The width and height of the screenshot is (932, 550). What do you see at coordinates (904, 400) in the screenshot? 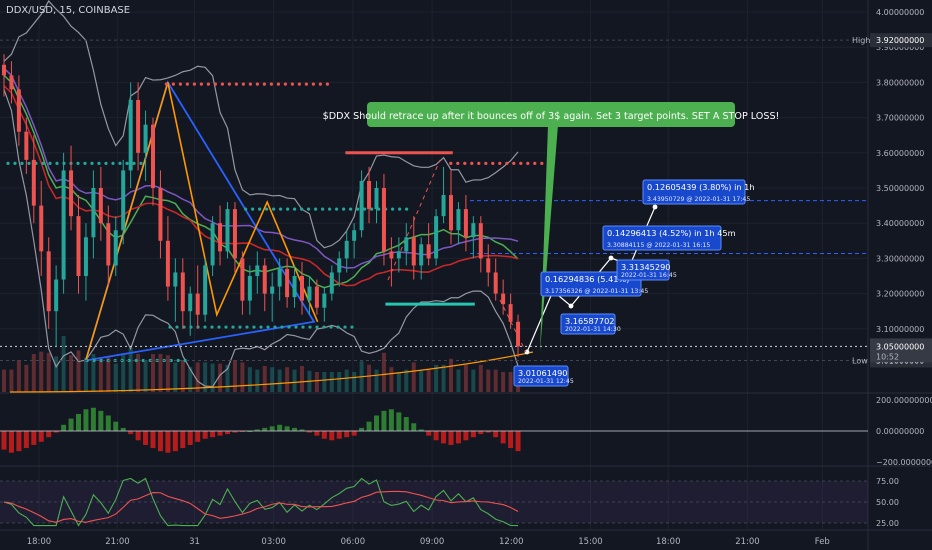
I see `oscillator-tick-label: 200.00000000` at bounding box center [904, 400].